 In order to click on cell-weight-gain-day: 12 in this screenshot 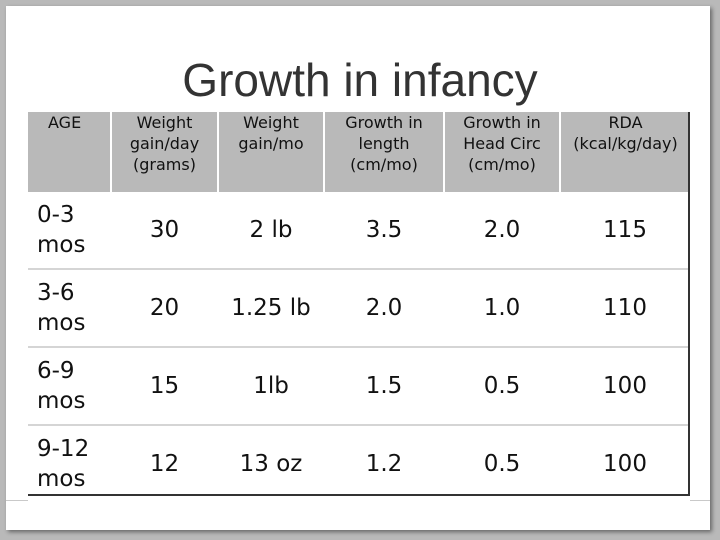, I will do `click(164, 463)`.